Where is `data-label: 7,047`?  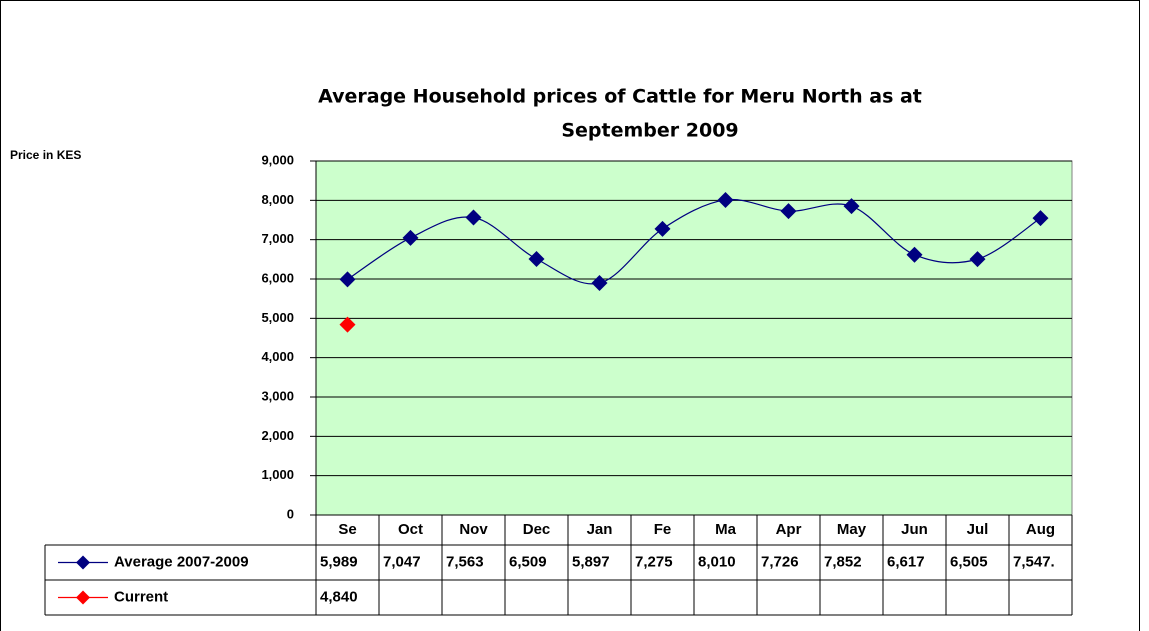 data-label: 7,047 is located at coordinates (402, 561).